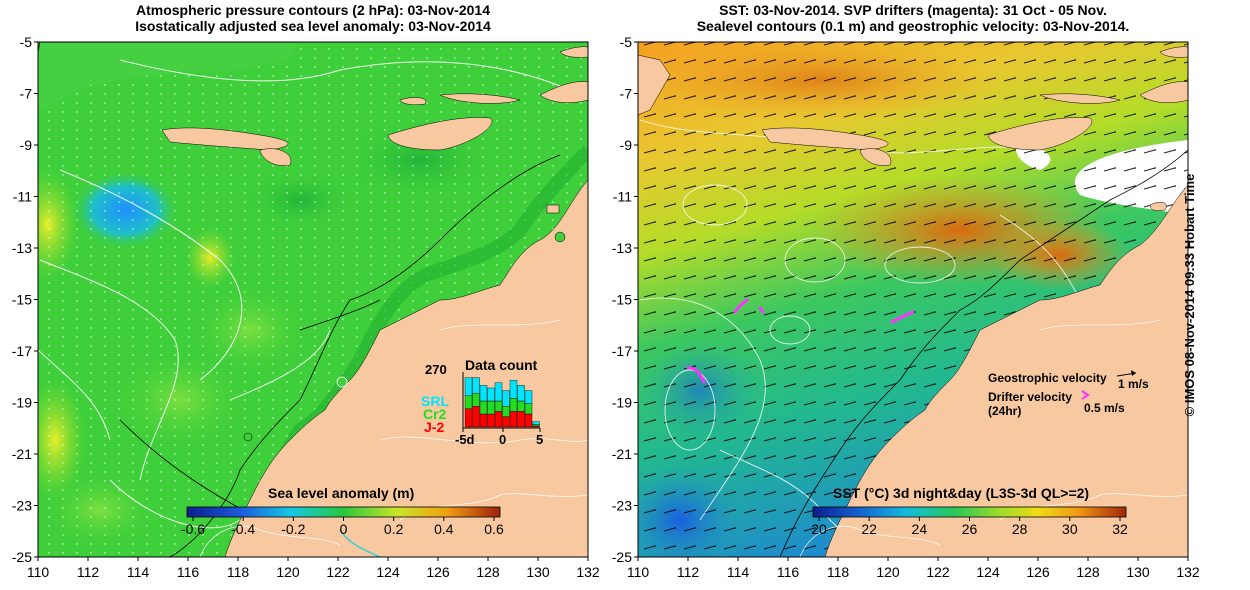 The height and width of the screenshot is (590, 1250). Describe the element at coordinates (1104, 408) in the screenshot. I see `drifter-legend-scale: 0.5 m/s` at that location.